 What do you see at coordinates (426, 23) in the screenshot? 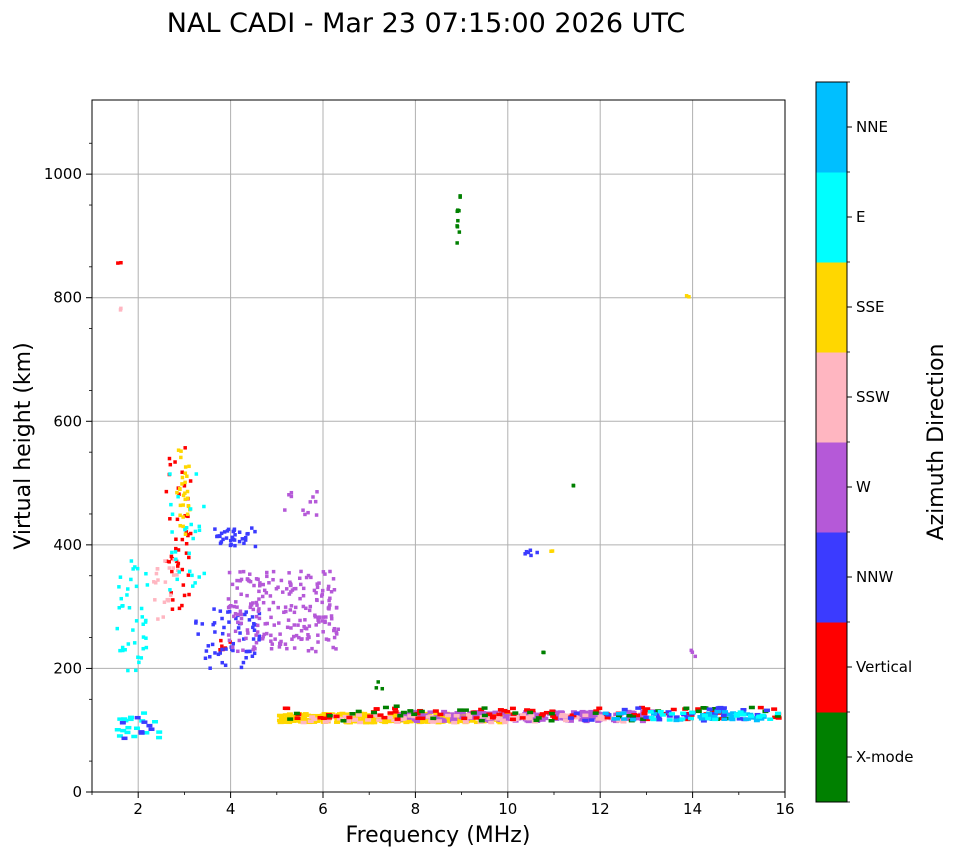
I see `chart-title: NAL CADI - Mar 23 07:15:00 2026 UTC` at bounding box center [426, 23].